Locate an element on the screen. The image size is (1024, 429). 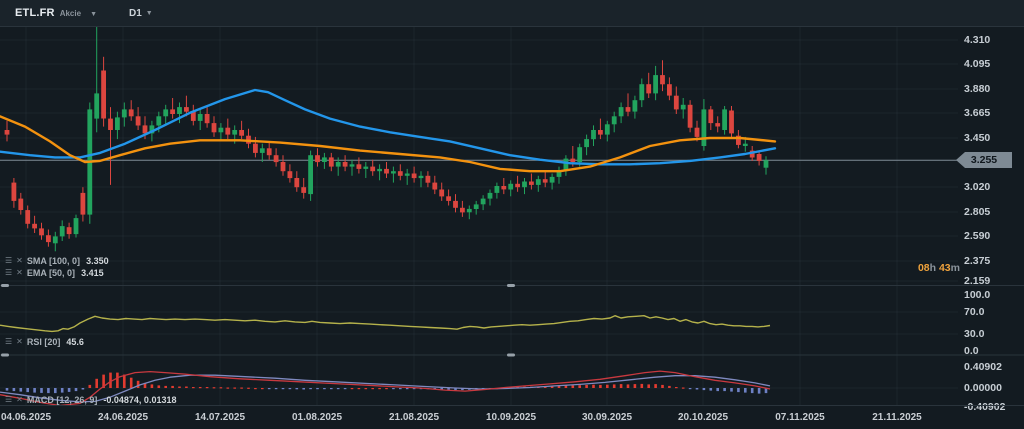
date-label: 04.06.2025 is located at coordinates (26, 417).